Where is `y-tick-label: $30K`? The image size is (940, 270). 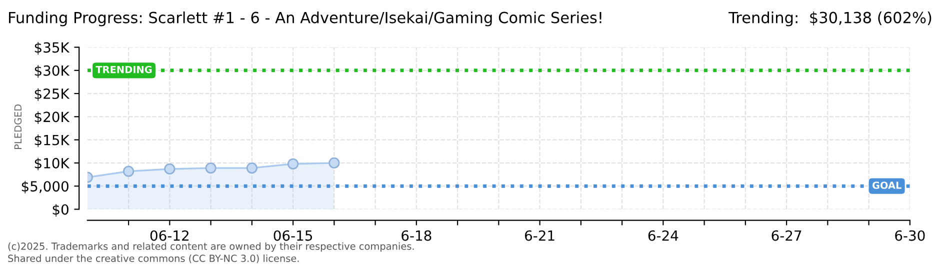 y-tick-label: $30K is located at coordinates (52, 71).